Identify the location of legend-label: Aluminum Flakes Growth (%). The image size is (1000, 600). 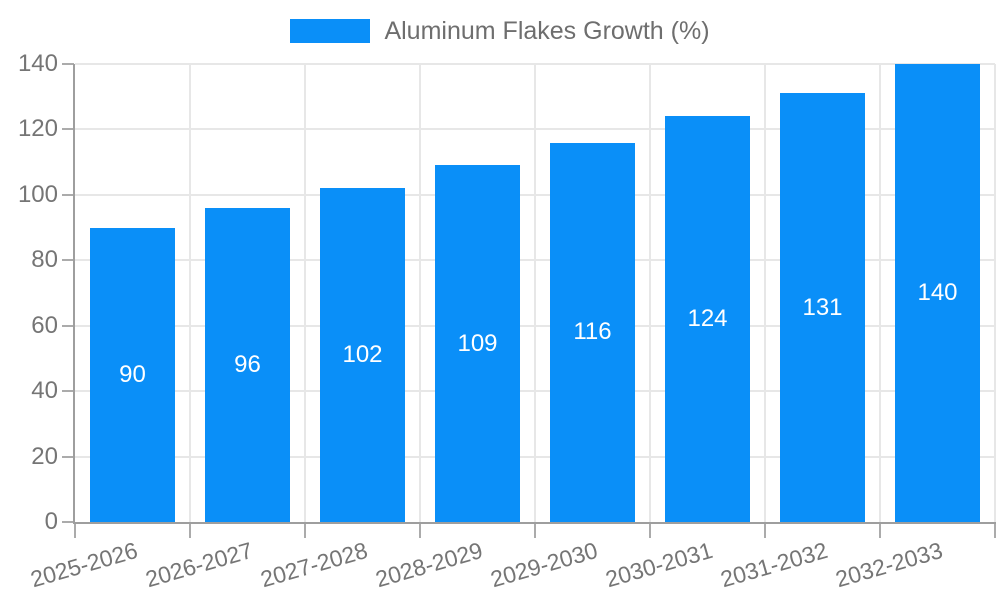
(547, 30).